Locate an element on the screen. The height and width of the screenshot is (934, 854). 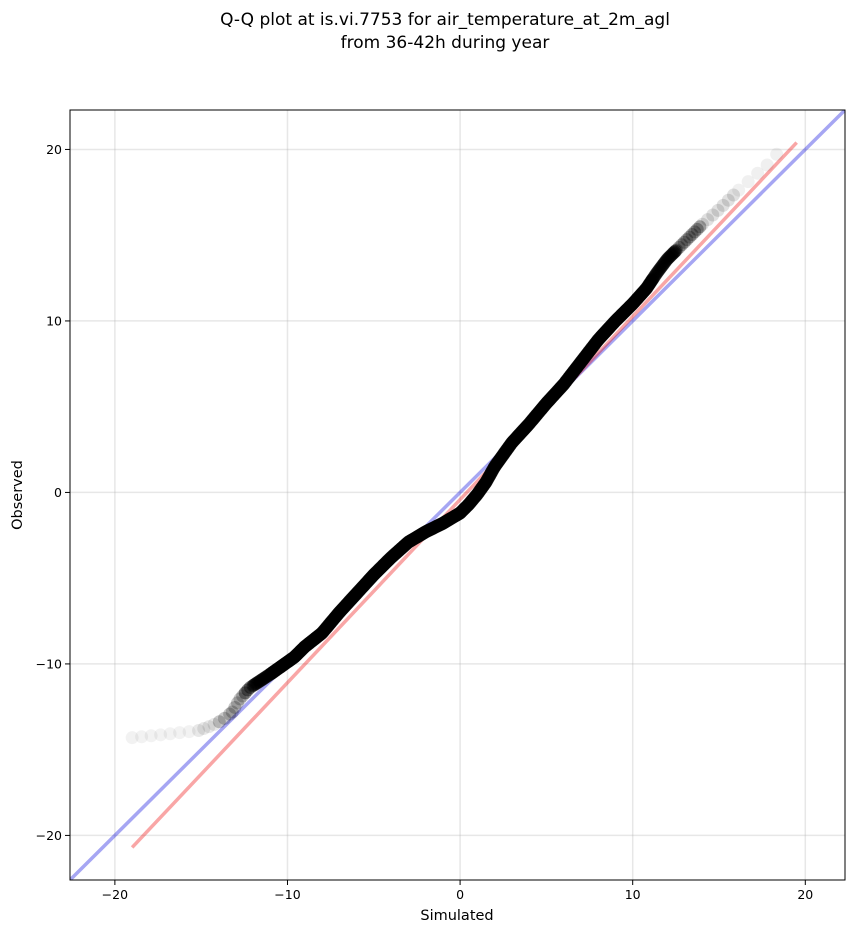
y-tick-label: −10 is located at coordinates (49, 663).